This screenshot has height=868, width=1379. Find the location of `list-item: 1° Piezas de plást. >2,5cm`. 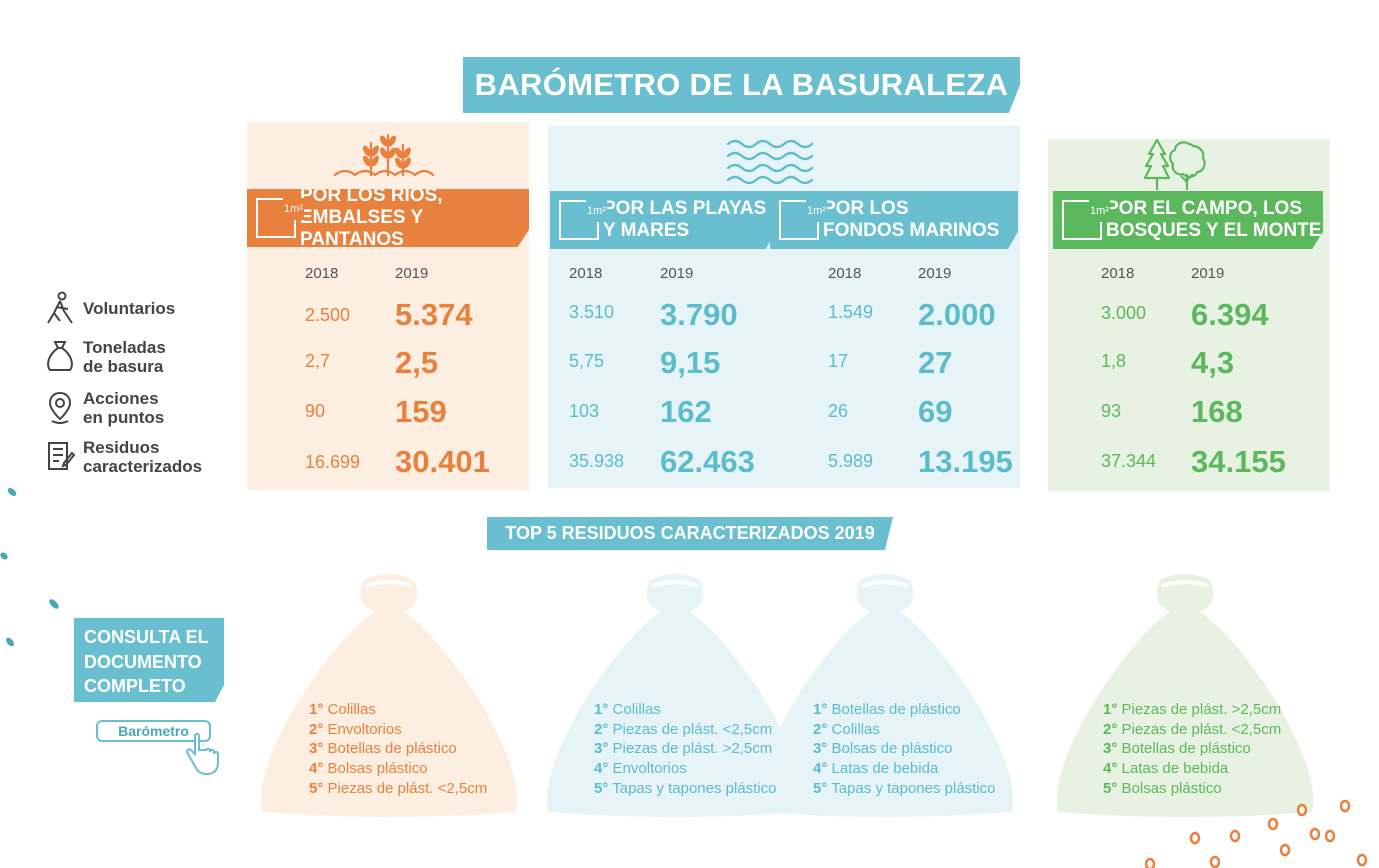

list-item: 1° Piezas de plást. >2,5cm is located at coordinates (1192, 709).